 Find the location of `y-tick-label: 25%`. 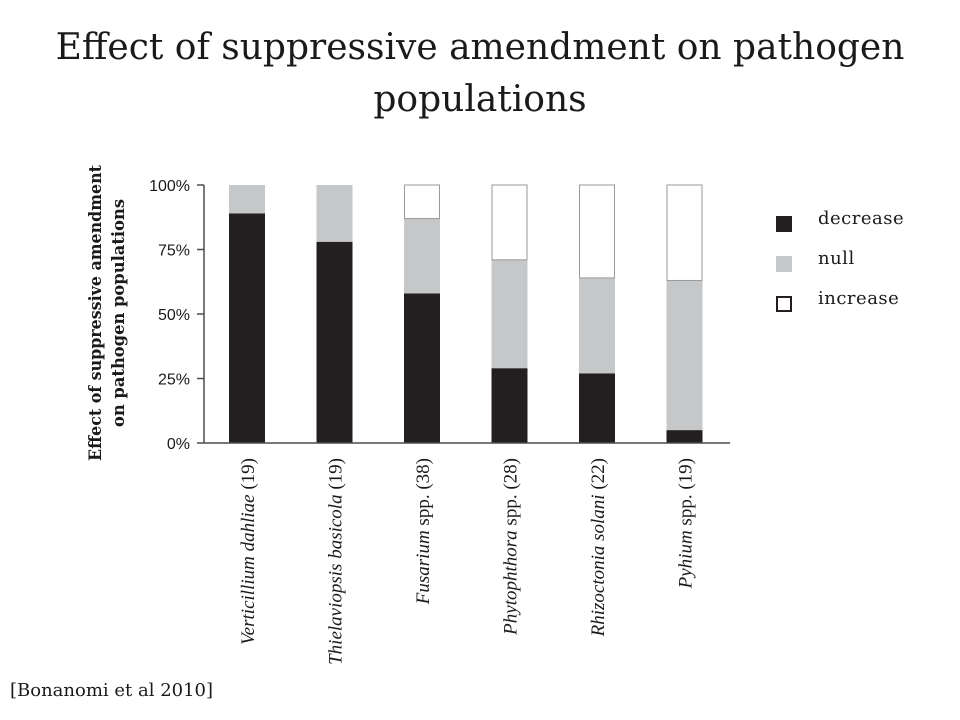

y-tick-label: 25% is located at coordinates (174, 380).